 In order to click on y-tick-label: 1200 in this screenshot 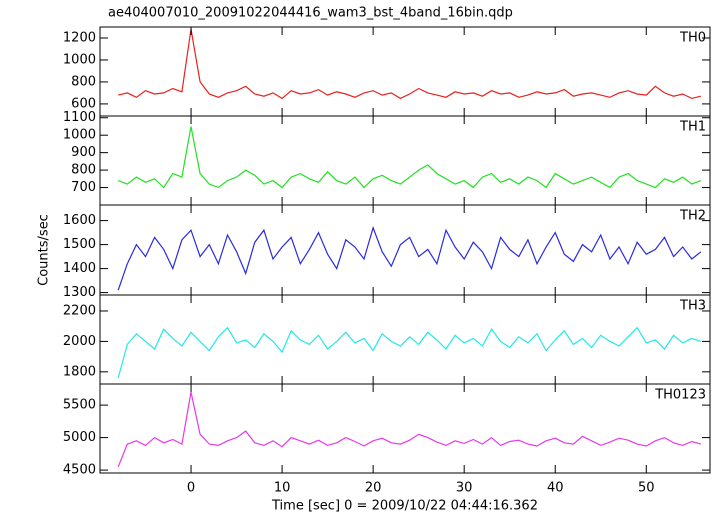, I will do `click(79, 37)`.